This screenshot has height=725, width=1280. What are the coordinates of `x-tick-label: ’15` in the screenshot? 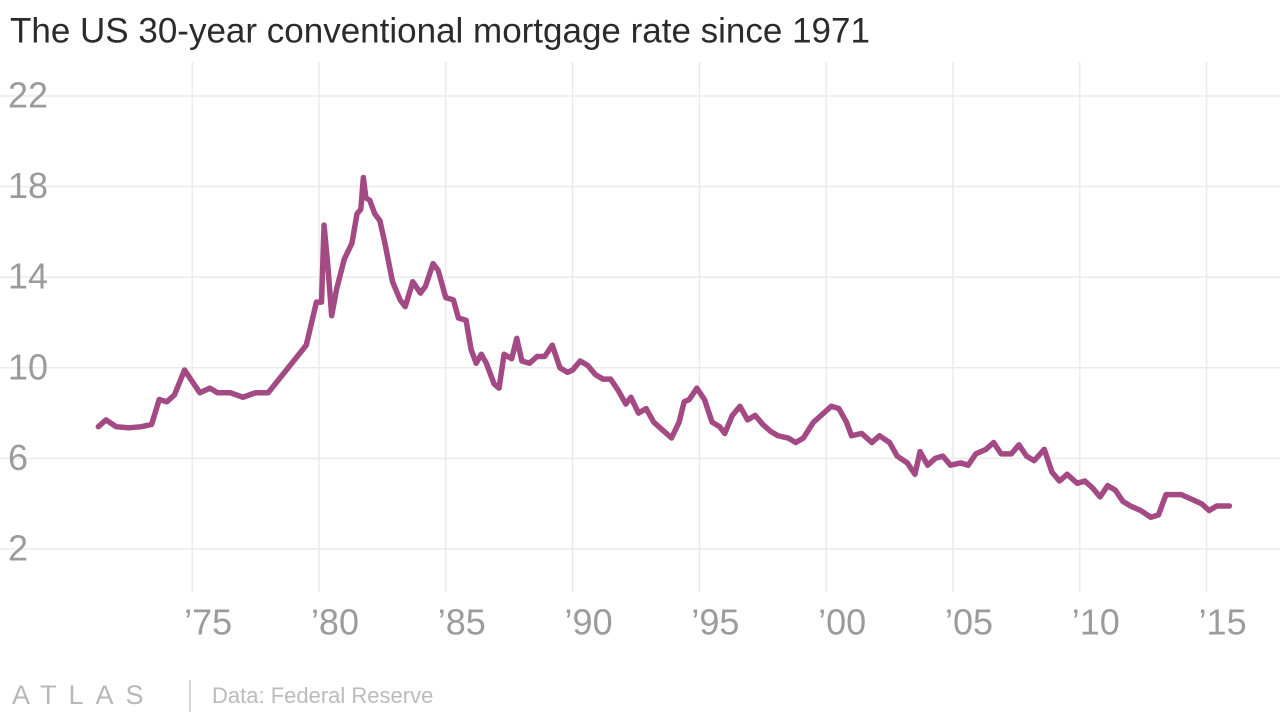 It's located at (1223, 622).